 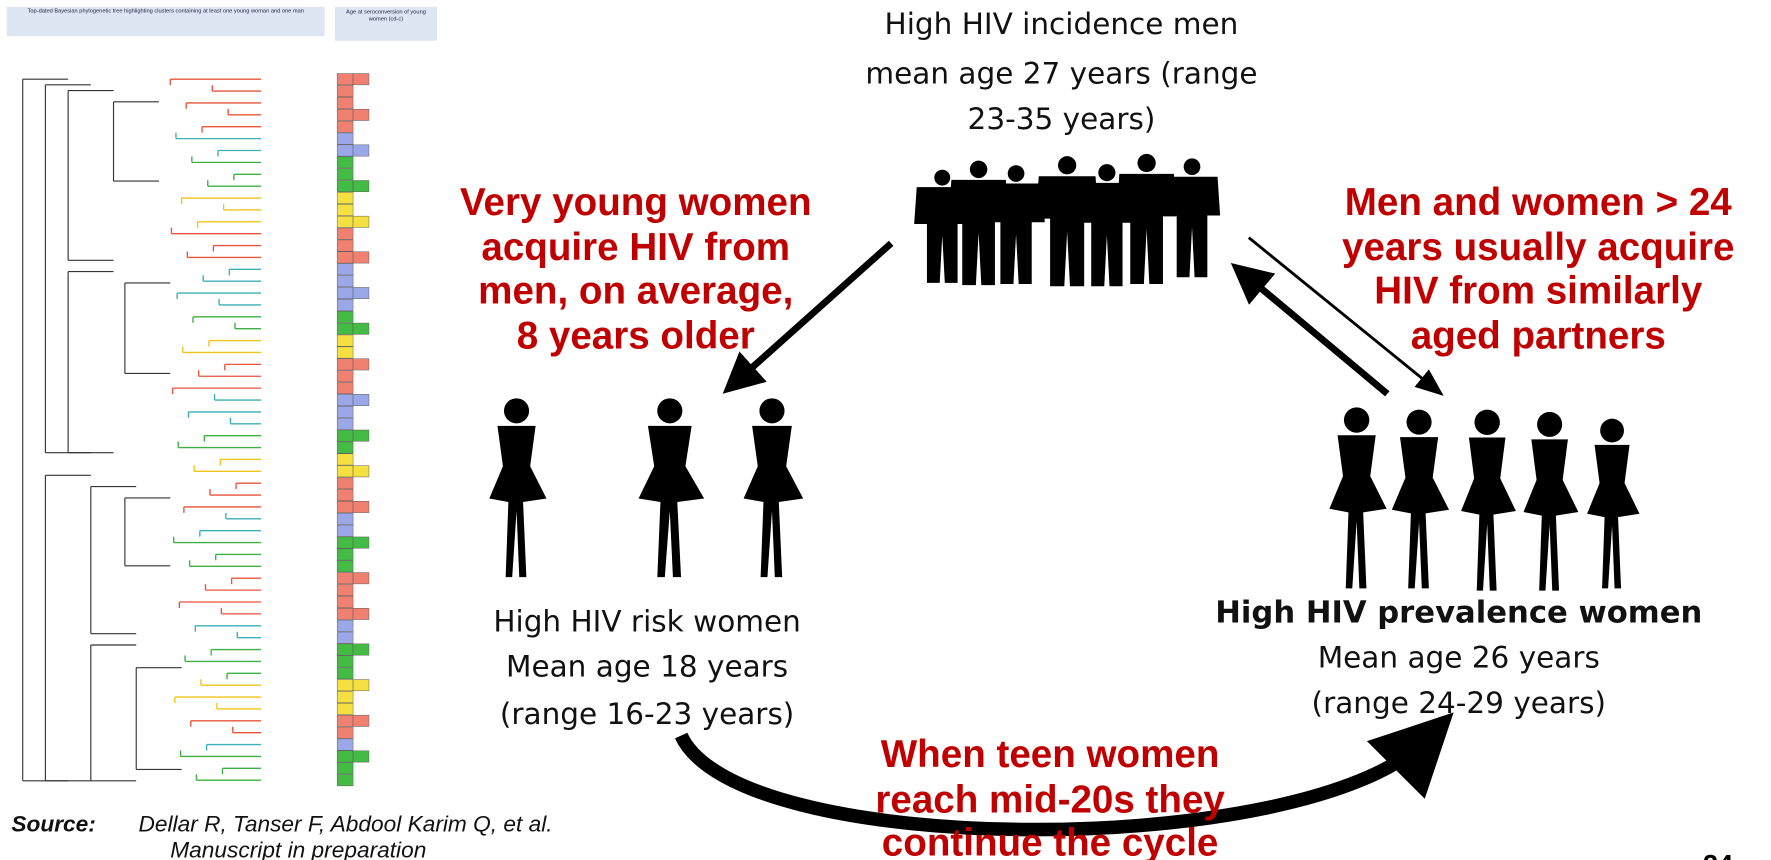 I want to click on young-women-detail: Mean age 18 years, so click(x=647, y=667).